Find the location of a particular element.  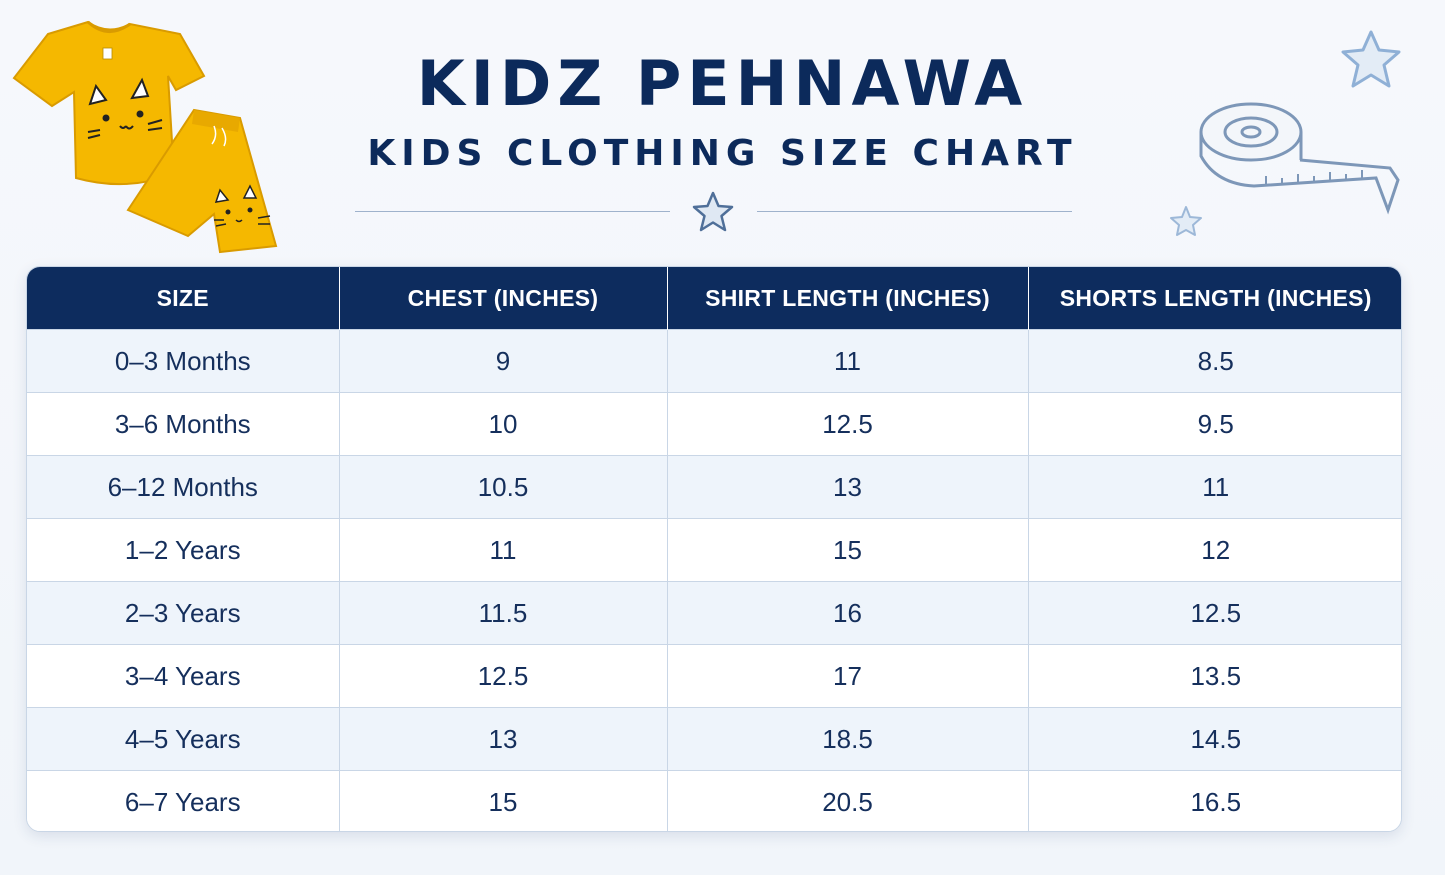

shorts-length-cell: 8.5 is located at coordinates (1214, 361).